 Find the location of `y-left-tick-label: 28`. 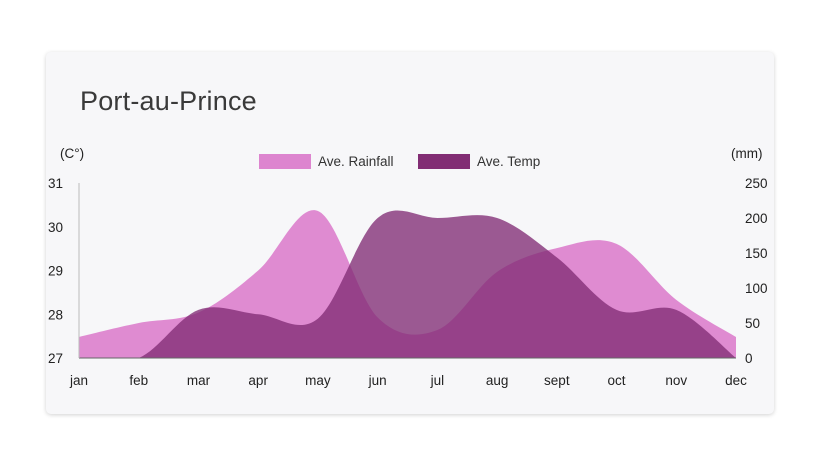

y-left-tick-label: 28 is located at coordinates (55, 314).